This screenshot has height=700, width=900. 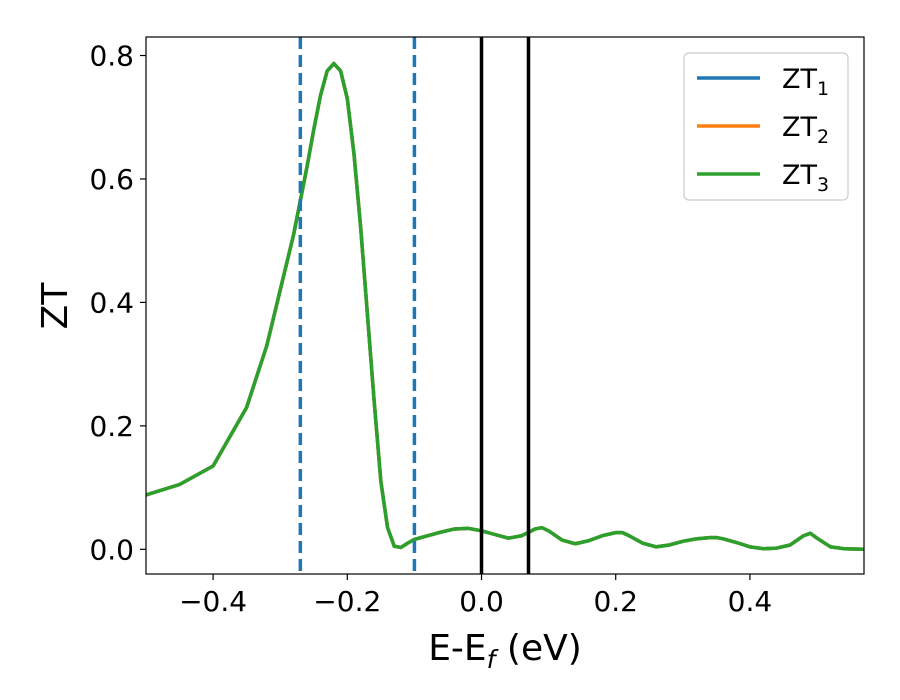 I want to click on legend-label-1: ZT1, so click(x=805, y=82).